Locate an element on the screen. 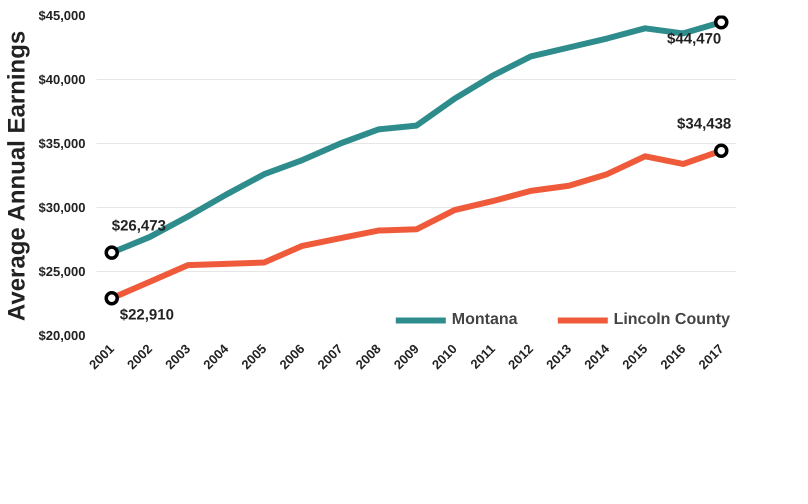  y-axis-title: Average Annual Earnings is located at coordinates (17, 176).